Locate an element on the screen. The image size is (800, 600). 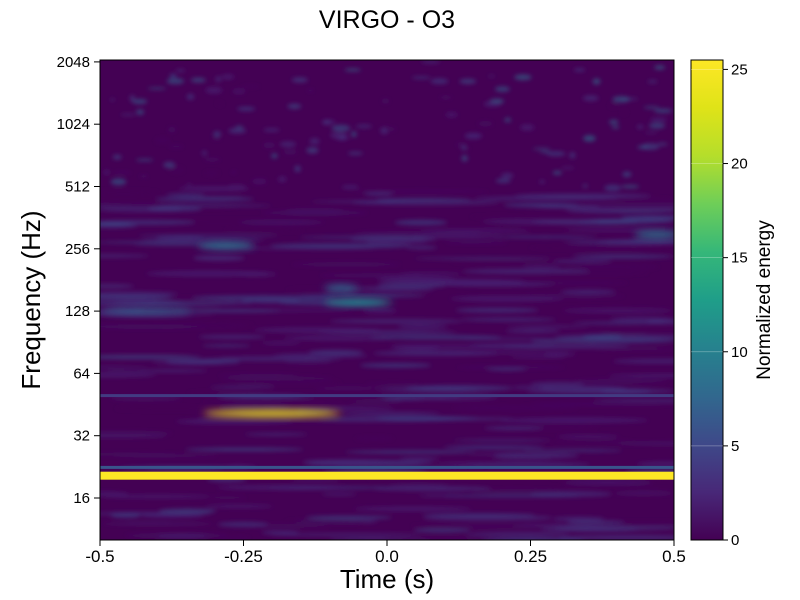
colorbar-tick-label: 0 is located at coordinates (735, 540).